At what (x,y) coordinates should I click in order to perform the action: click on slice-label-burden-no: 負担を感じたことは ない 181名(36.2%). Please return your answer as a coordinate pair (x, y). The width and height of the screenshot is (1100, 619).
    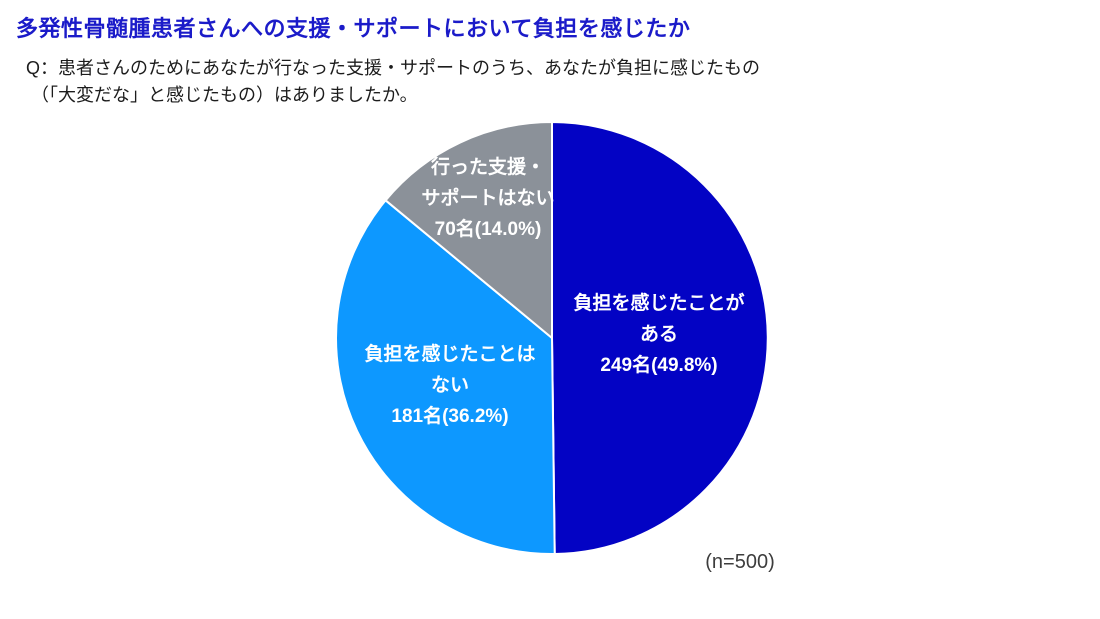
    Looking at the image, I should click on (450, 385).